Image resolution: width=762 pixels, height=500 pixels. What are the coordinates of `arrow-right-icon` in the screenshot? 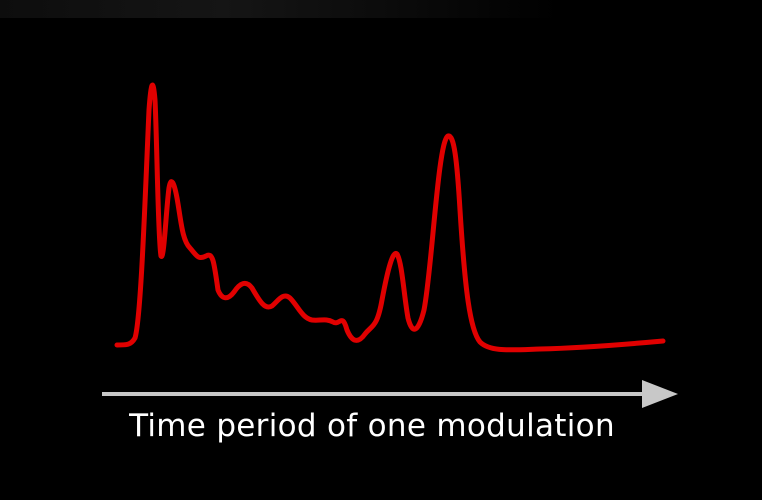 It's located at (660, 394).